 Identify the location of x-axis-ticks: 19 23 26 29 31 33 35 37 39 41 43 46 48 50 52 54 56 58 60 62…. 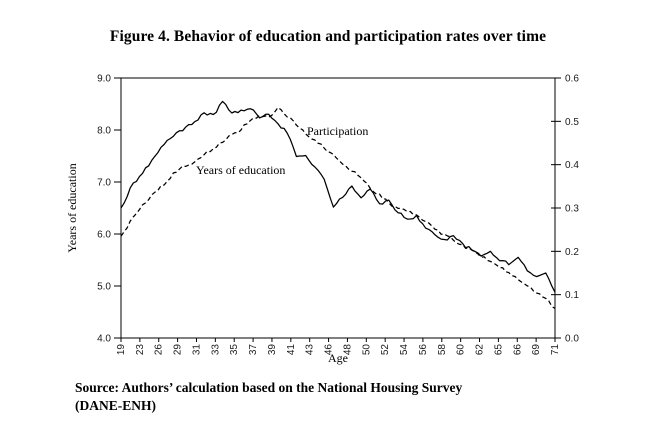
(338, 346).